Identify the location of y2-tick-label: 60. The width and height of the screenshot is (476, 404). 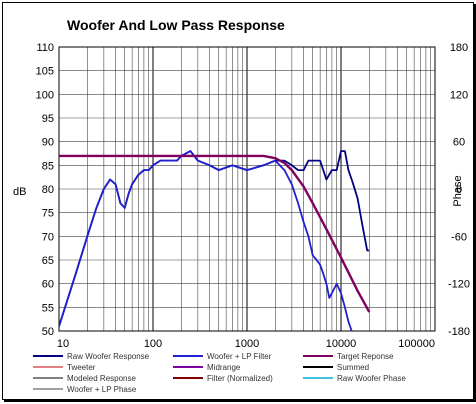
(459, 143).